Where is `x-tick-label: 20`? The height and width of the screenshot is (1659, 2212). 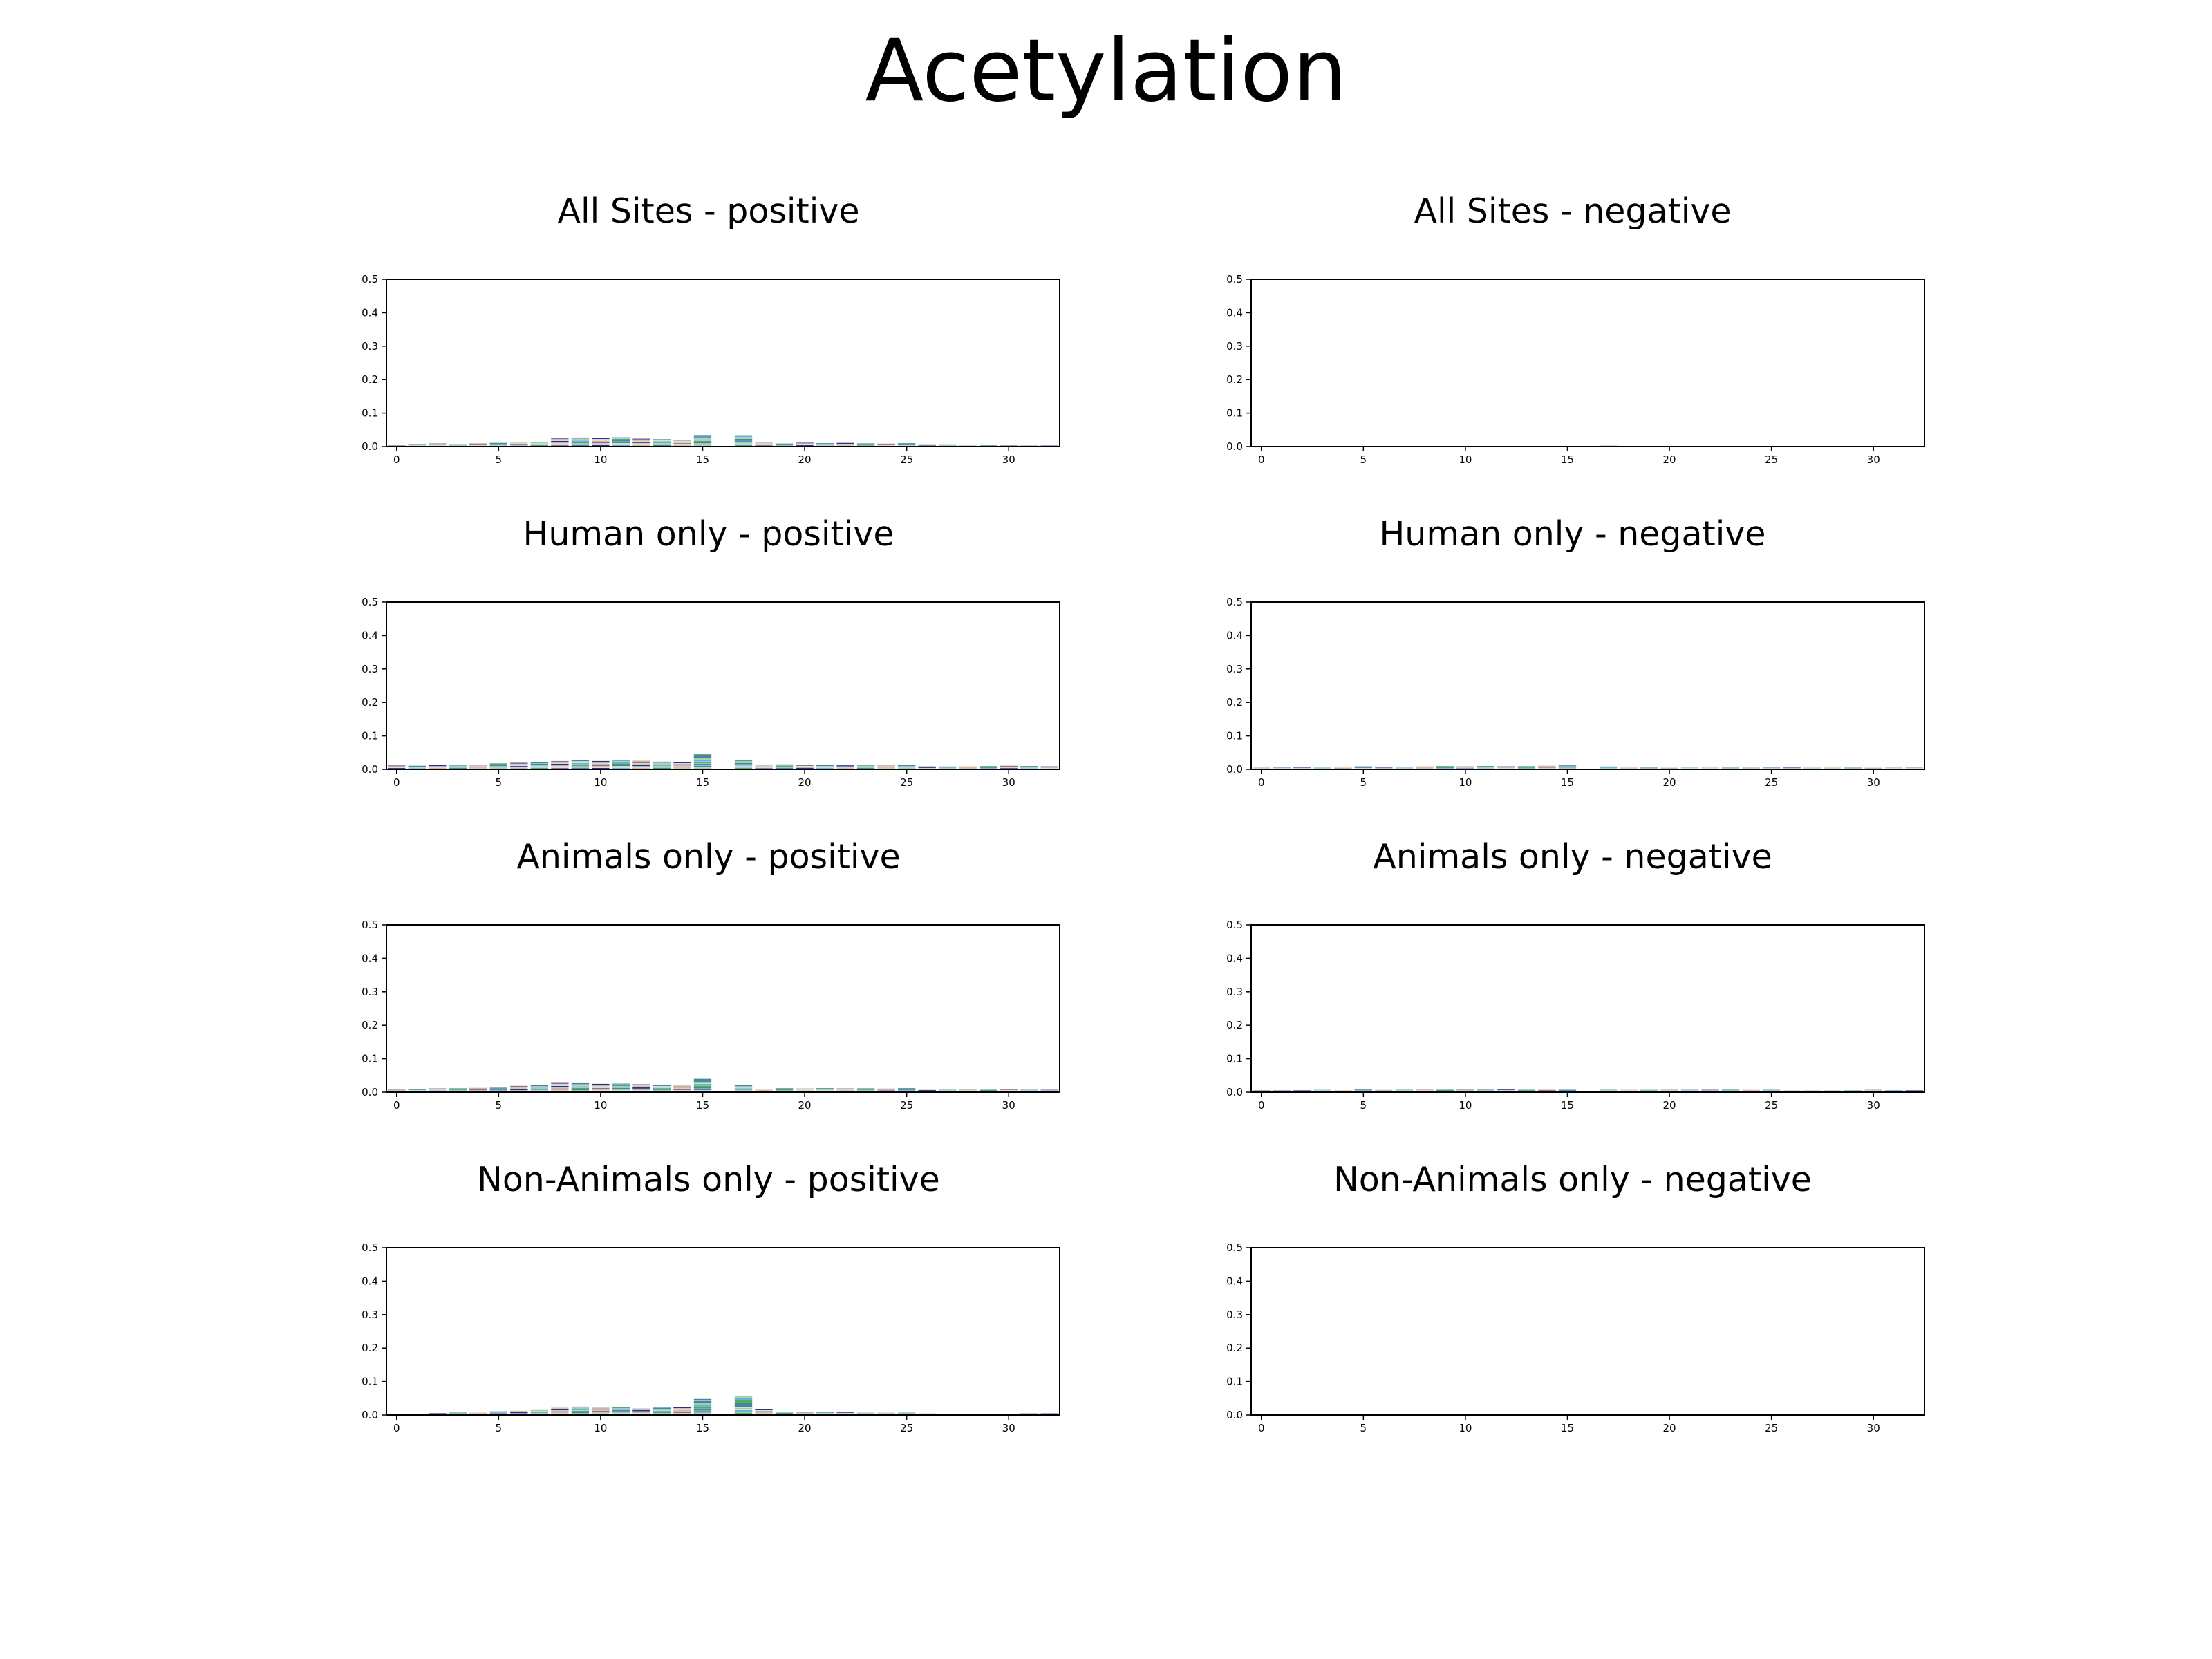
x-tick-label: 20 is located at coordinates (805, 782).